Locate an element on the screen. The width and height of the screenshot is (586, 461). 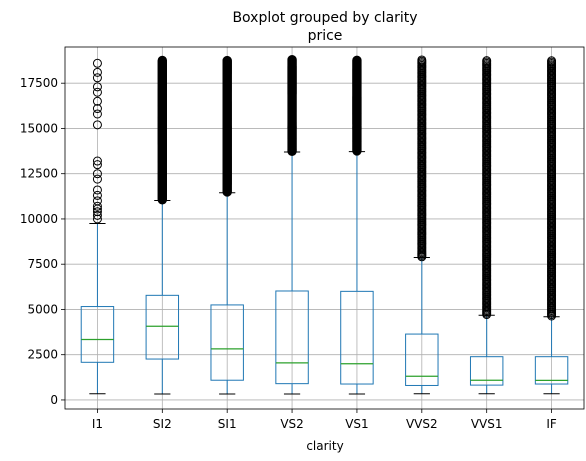
y-tick-label: 12500 is located at coordinates (39, 174).